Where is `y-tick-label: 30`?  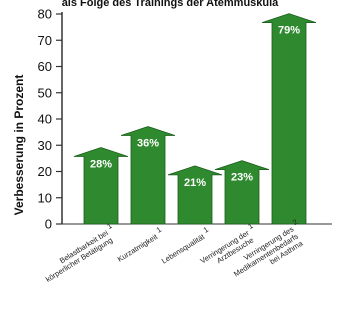
y-tick-label: 30 is located at coordinates (45, 145).